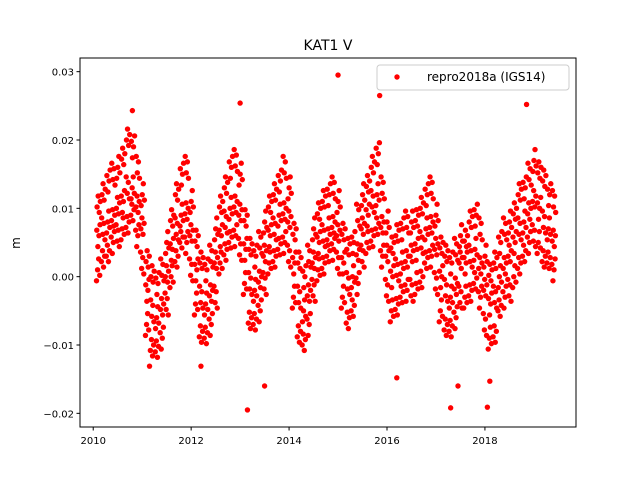 The width and height of the screenshot is (640, 484). I want to click on y-tick-label: 0.02, so click(63, 141).